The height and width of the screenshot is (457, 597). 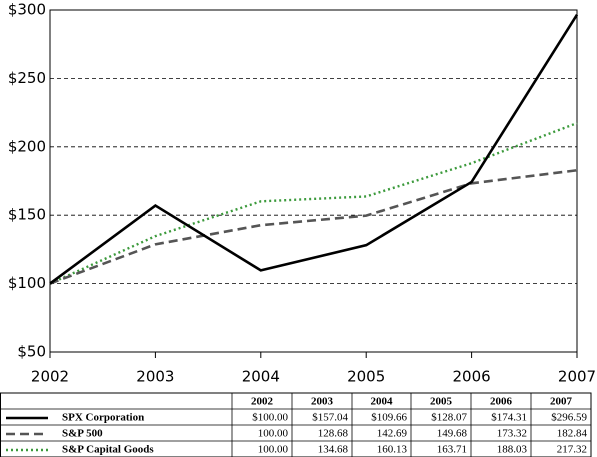 I want to click on x-tick-label: 2006, so click(x=472, y=377).